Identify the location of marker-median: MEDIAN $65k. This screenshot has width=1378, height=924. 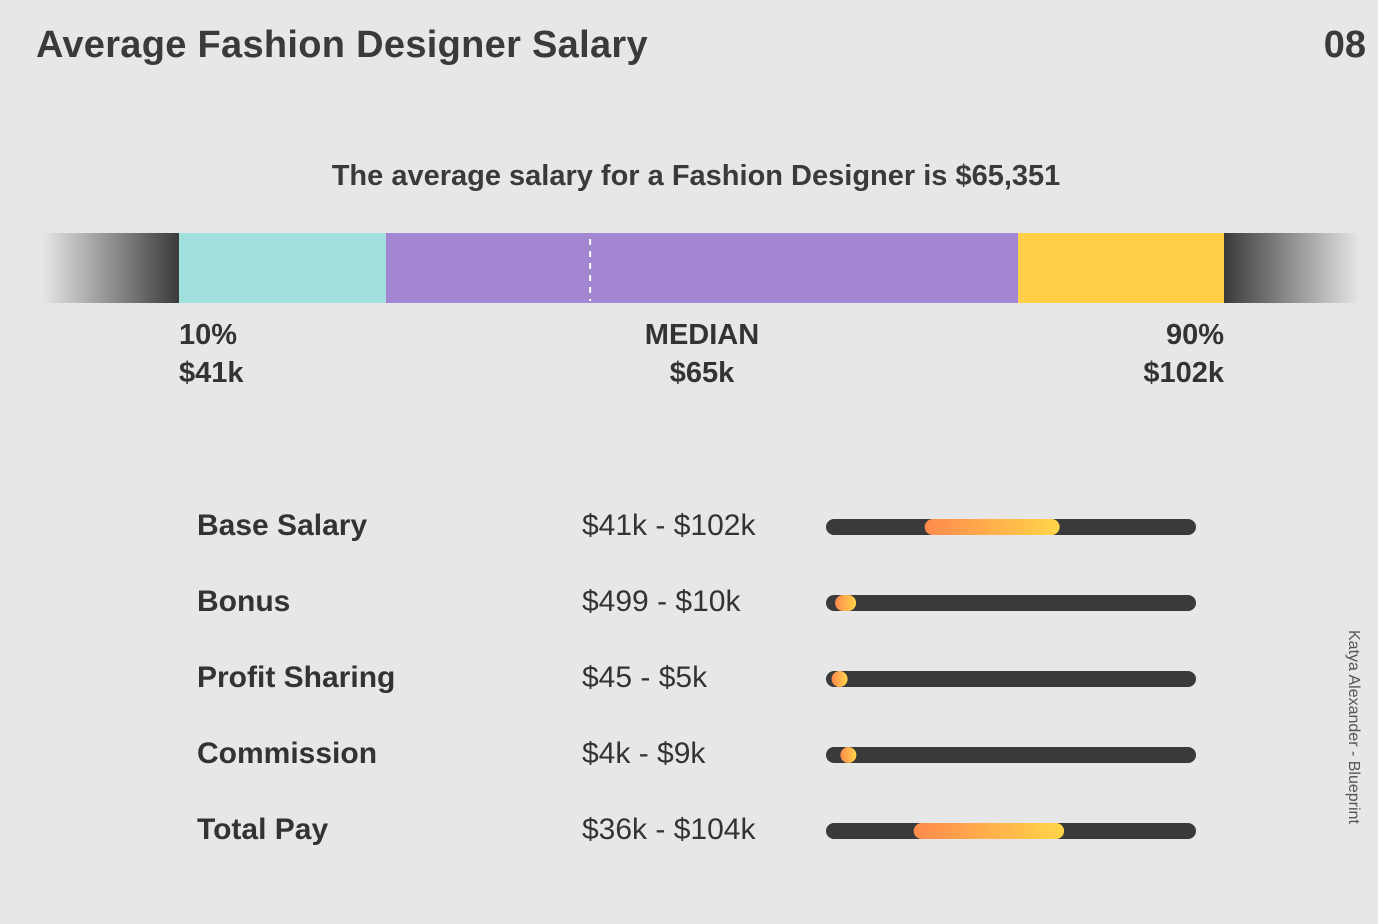
(702, 354).